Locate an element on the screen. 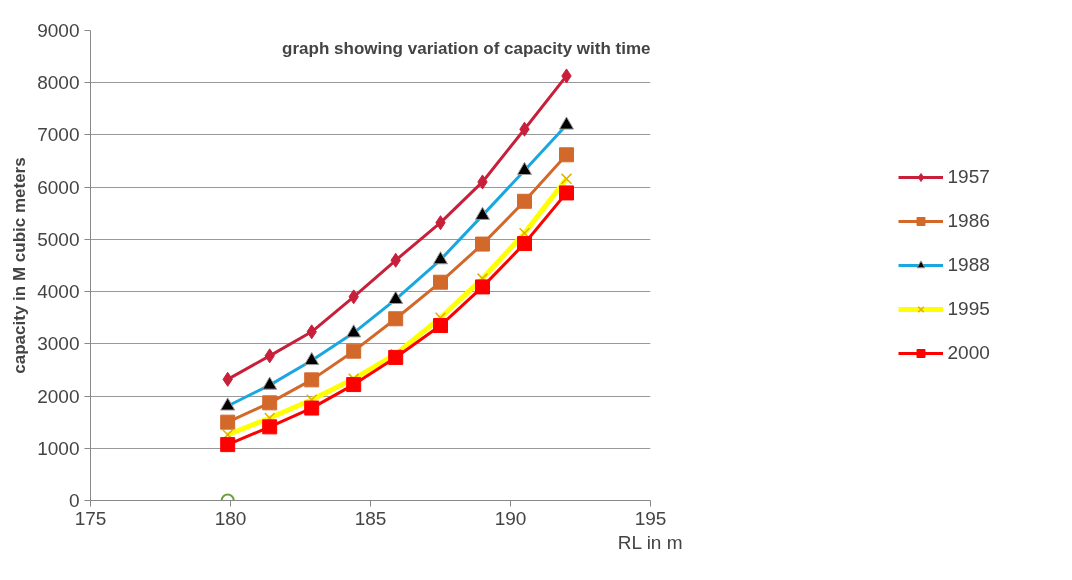 The height and width of the screenshot is (580, 1072). x-axis-title: RL in m is located at coordinates (650, 542).